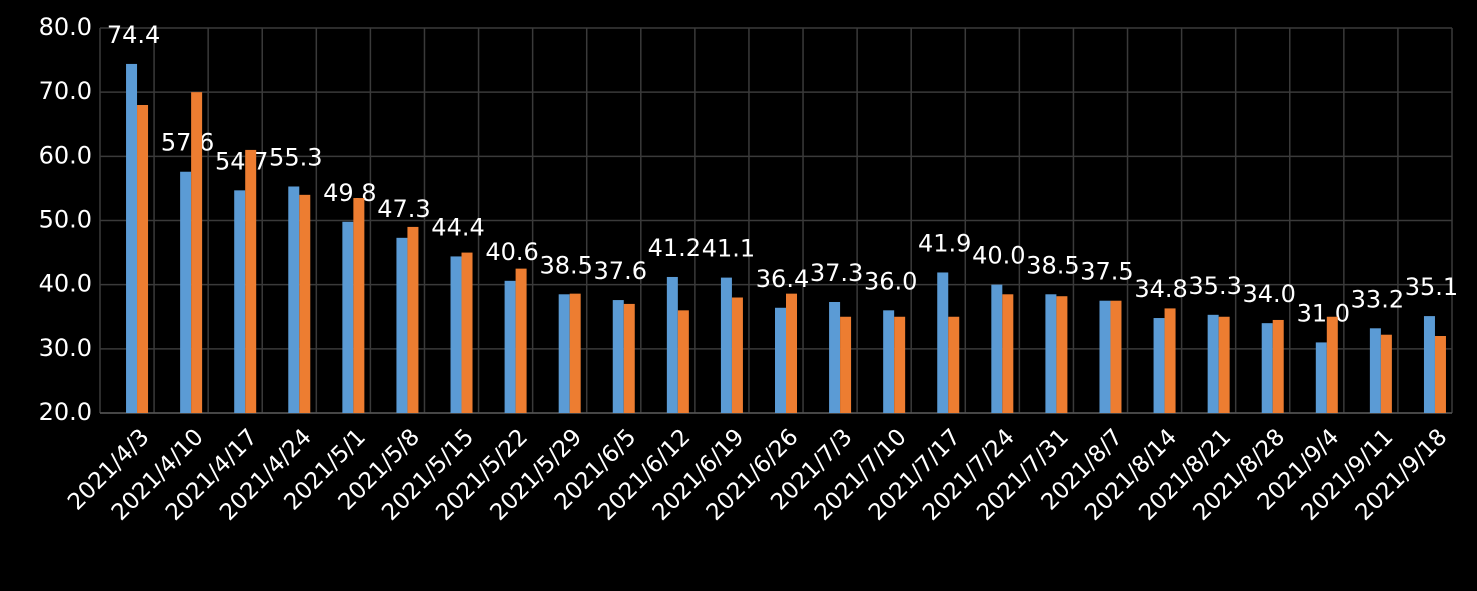  Describe the element at coordinates (241, 161) in the screenshot. I see `data-label: 54.7` at that location.